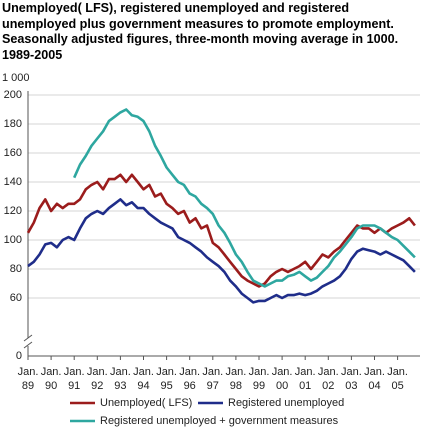 Image resolution: width=427 pixels, height=433 pixels. I want to click on x-tick-label: Jan. 97, so click(212, 379).